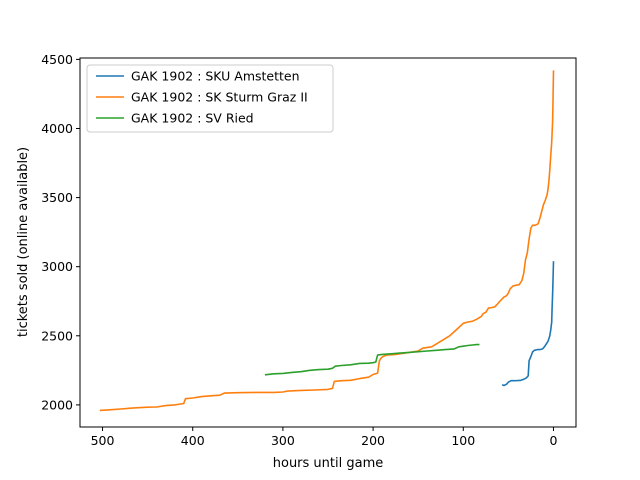  Describe the element at coordinates (219, 97) in the screenshot. I see `legend-label-2: GAK 1902 : SK Sturm Graz II` at that location.